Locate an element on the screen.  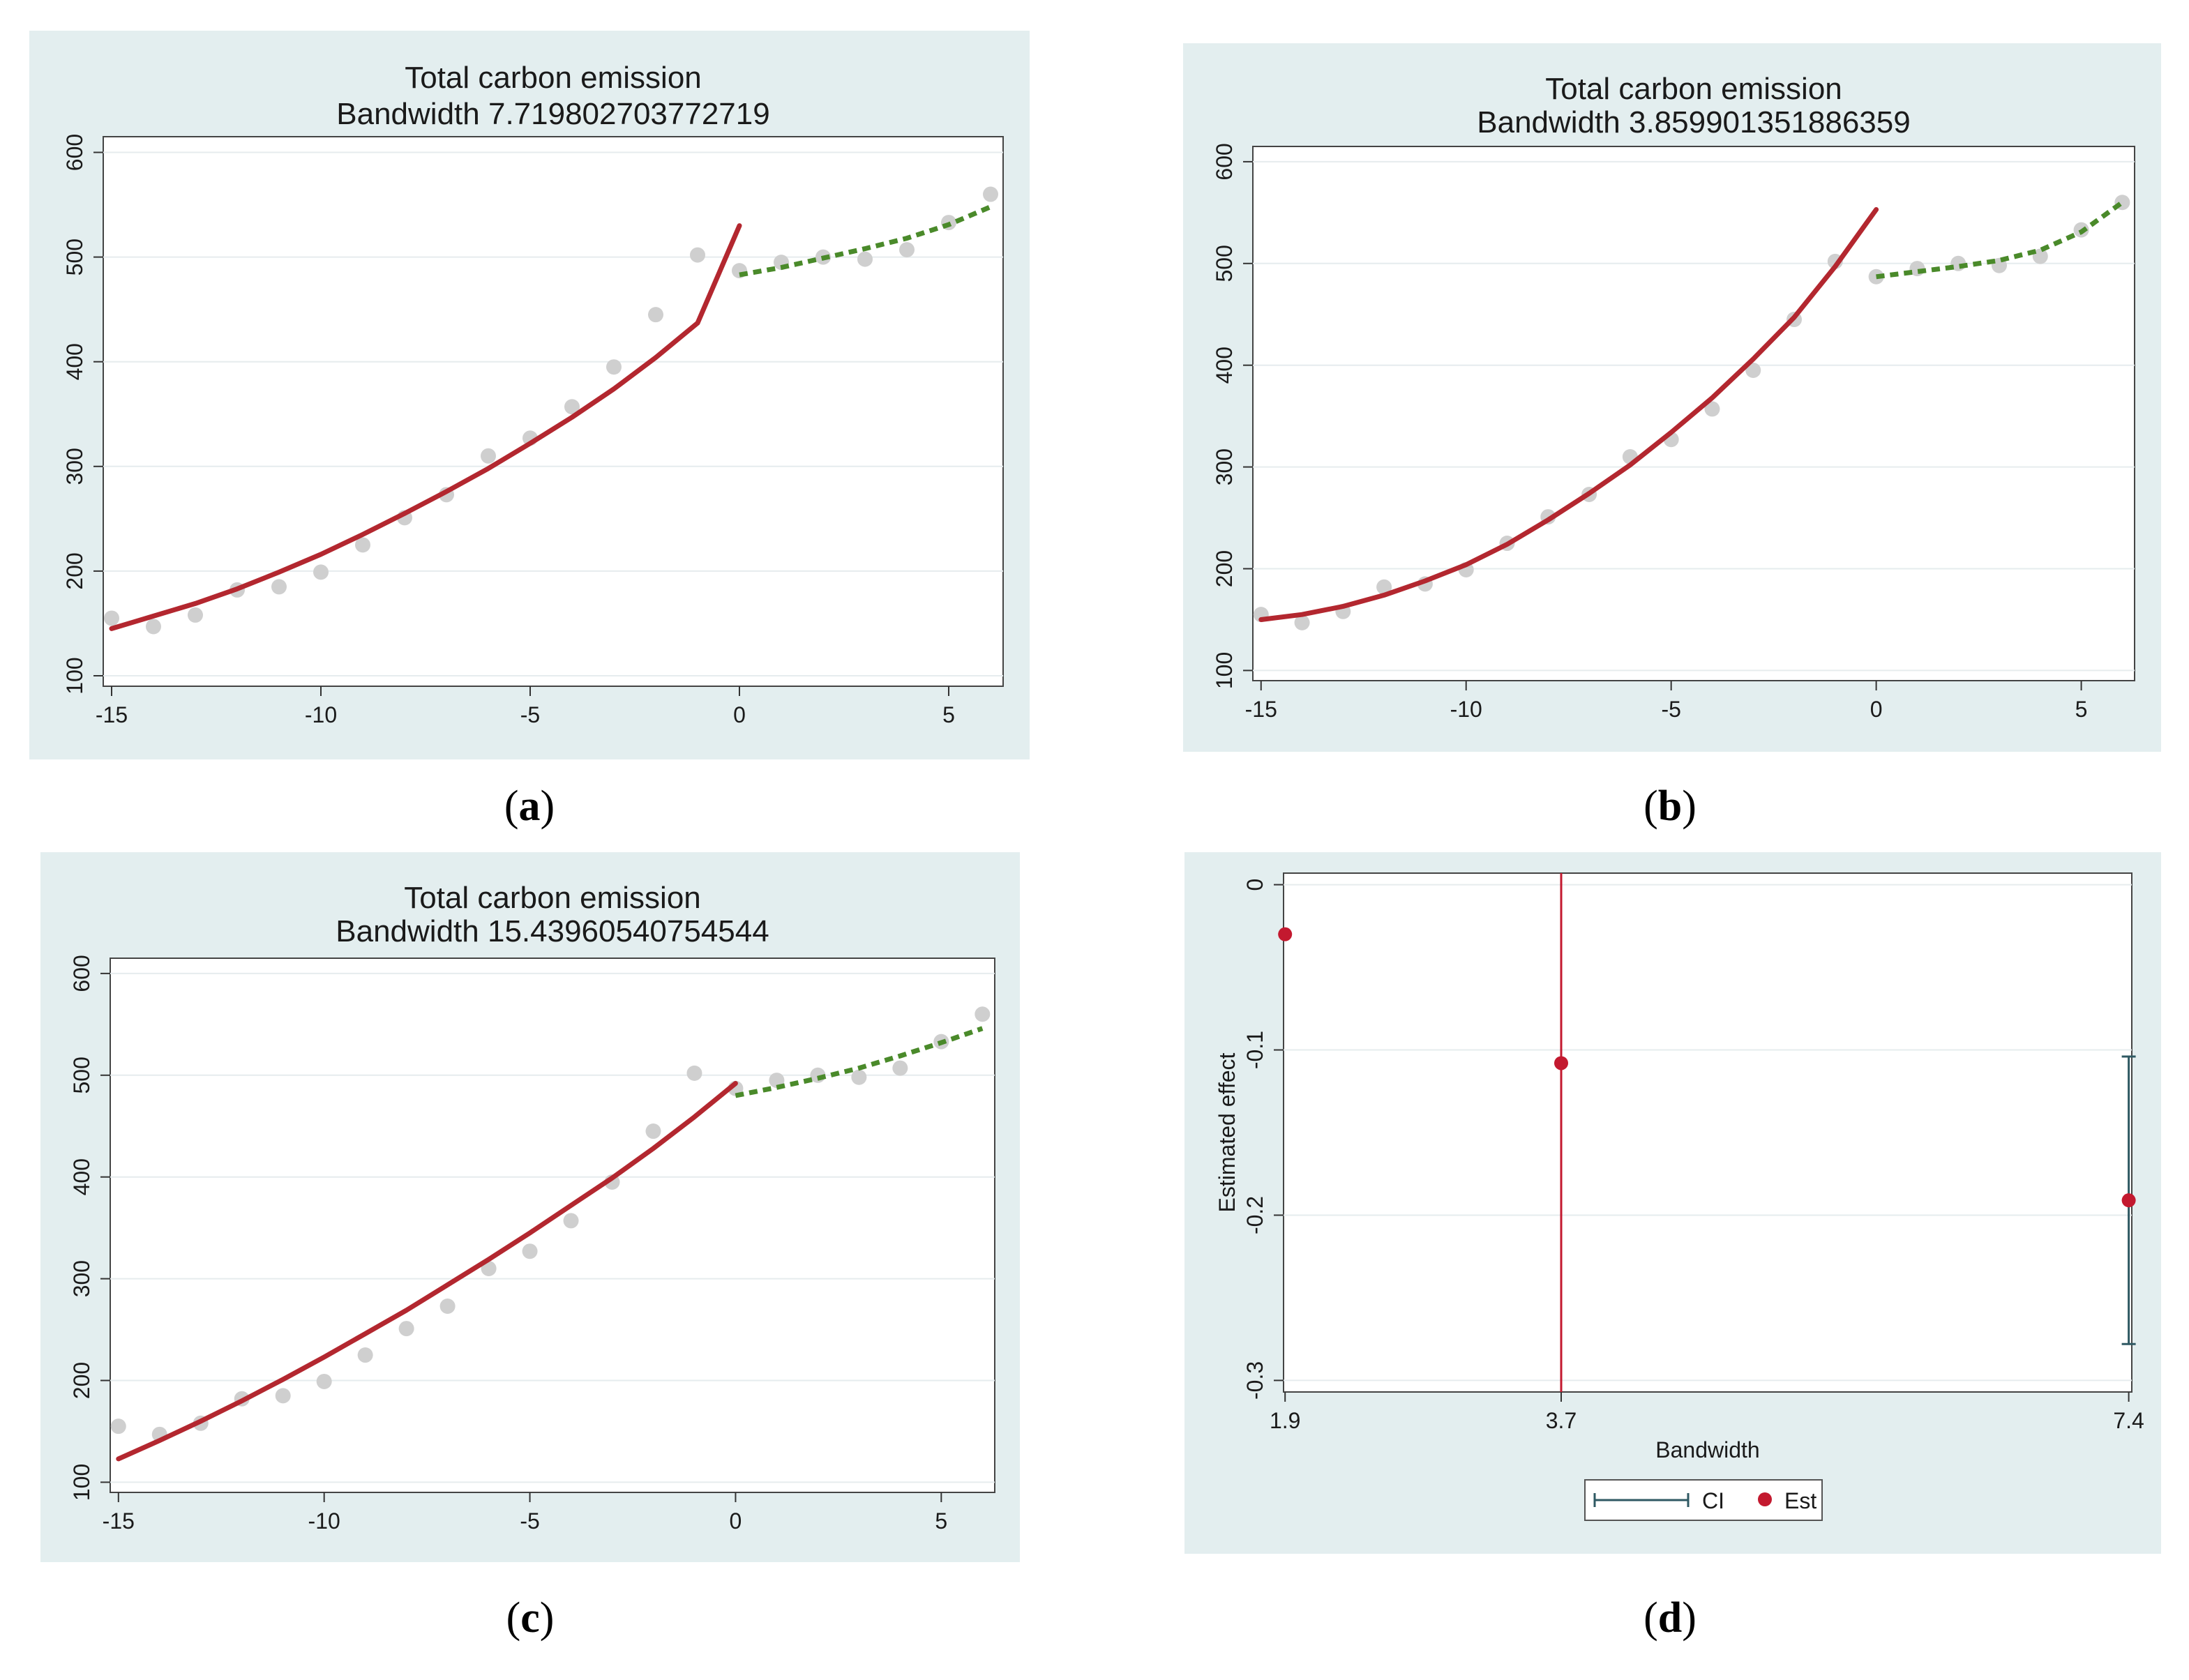
panel-c-ytick-label-5: 600 is located at coordinates (81, 974).